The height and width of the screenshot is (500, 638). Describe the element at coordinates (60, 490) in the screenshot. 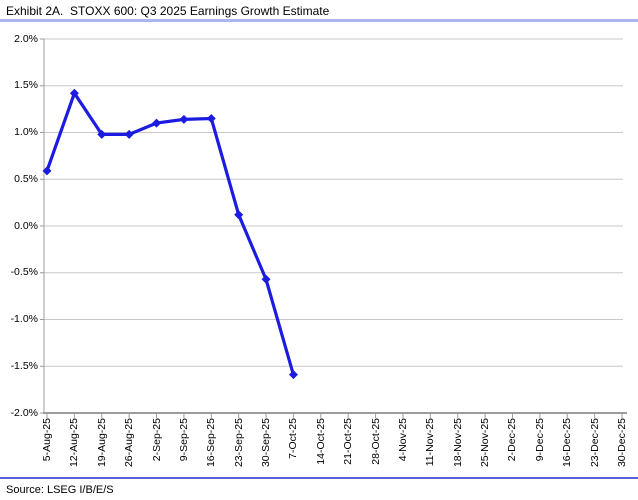

I see `source-text: Source: LSEG I/B/E/S` at that location.